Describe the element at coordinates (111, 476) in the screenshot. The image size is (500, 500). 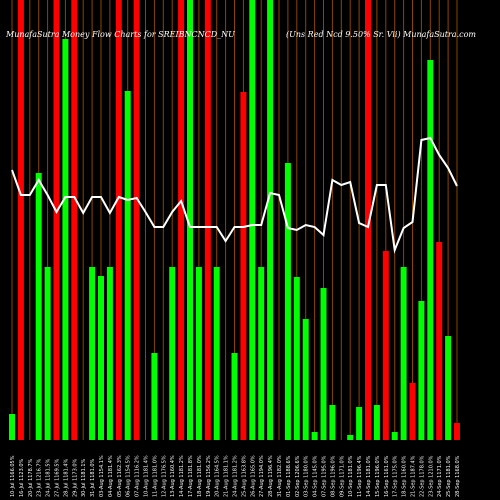
I see `x-tick-label: 04-Aug 1181.4%` at that location.